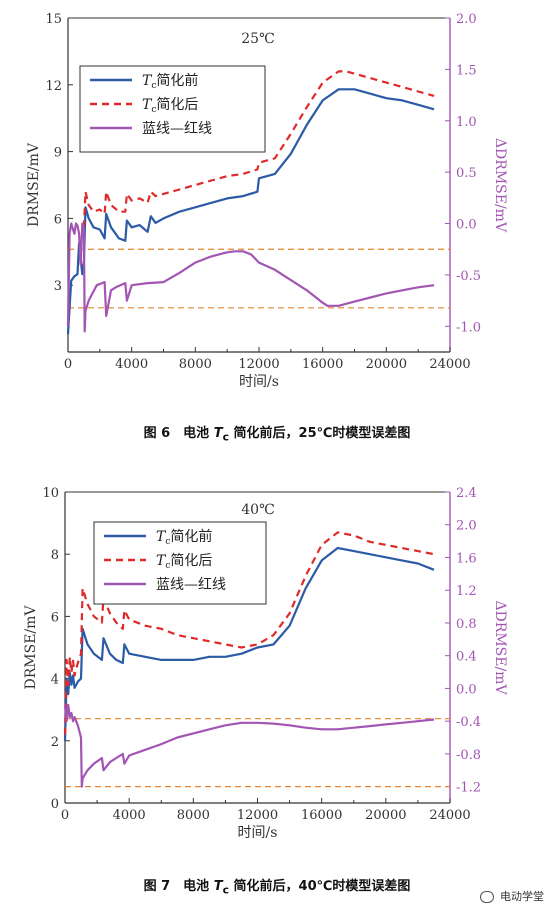 Image resolution: width=554 pixels, height=910 pixels. I want to click on left-y-tick-label: 9, so click(58, 153).